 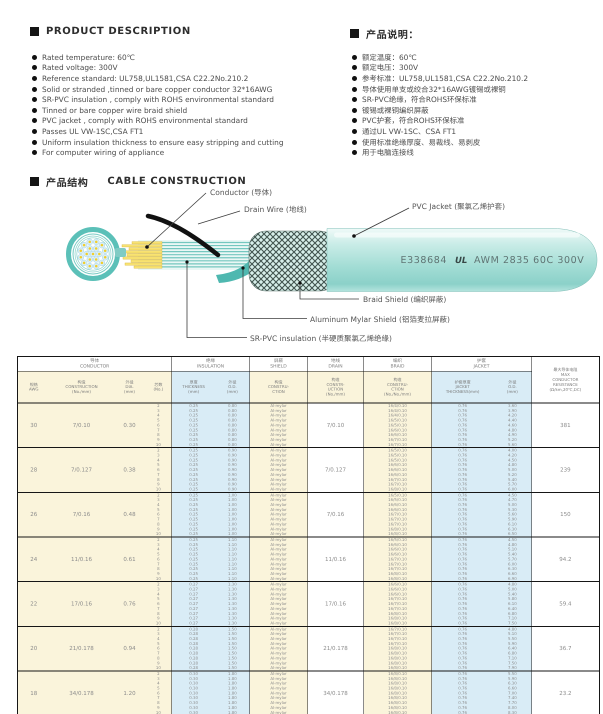 What do you see at coordinates (232, 712) in the screenshot?
I see `ins-od-cell: 1.80` at bounding box center [232, 712].